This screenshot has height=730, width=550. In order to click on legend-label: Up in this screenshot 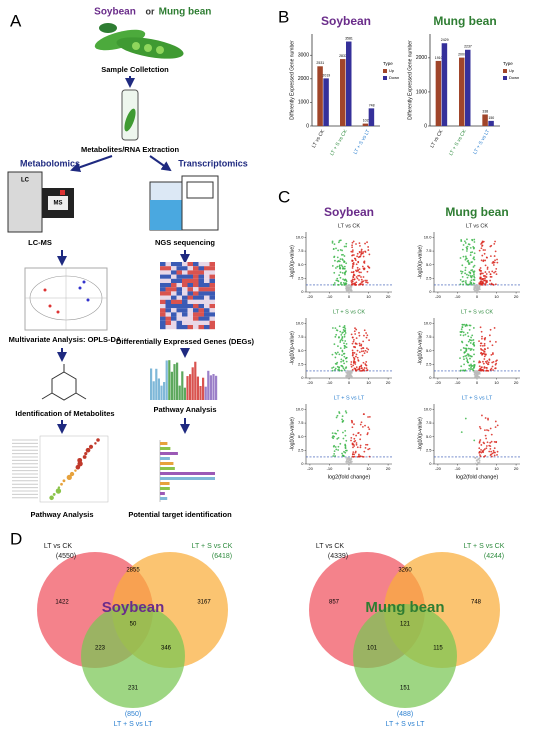, I will do `click(392, 70)`.